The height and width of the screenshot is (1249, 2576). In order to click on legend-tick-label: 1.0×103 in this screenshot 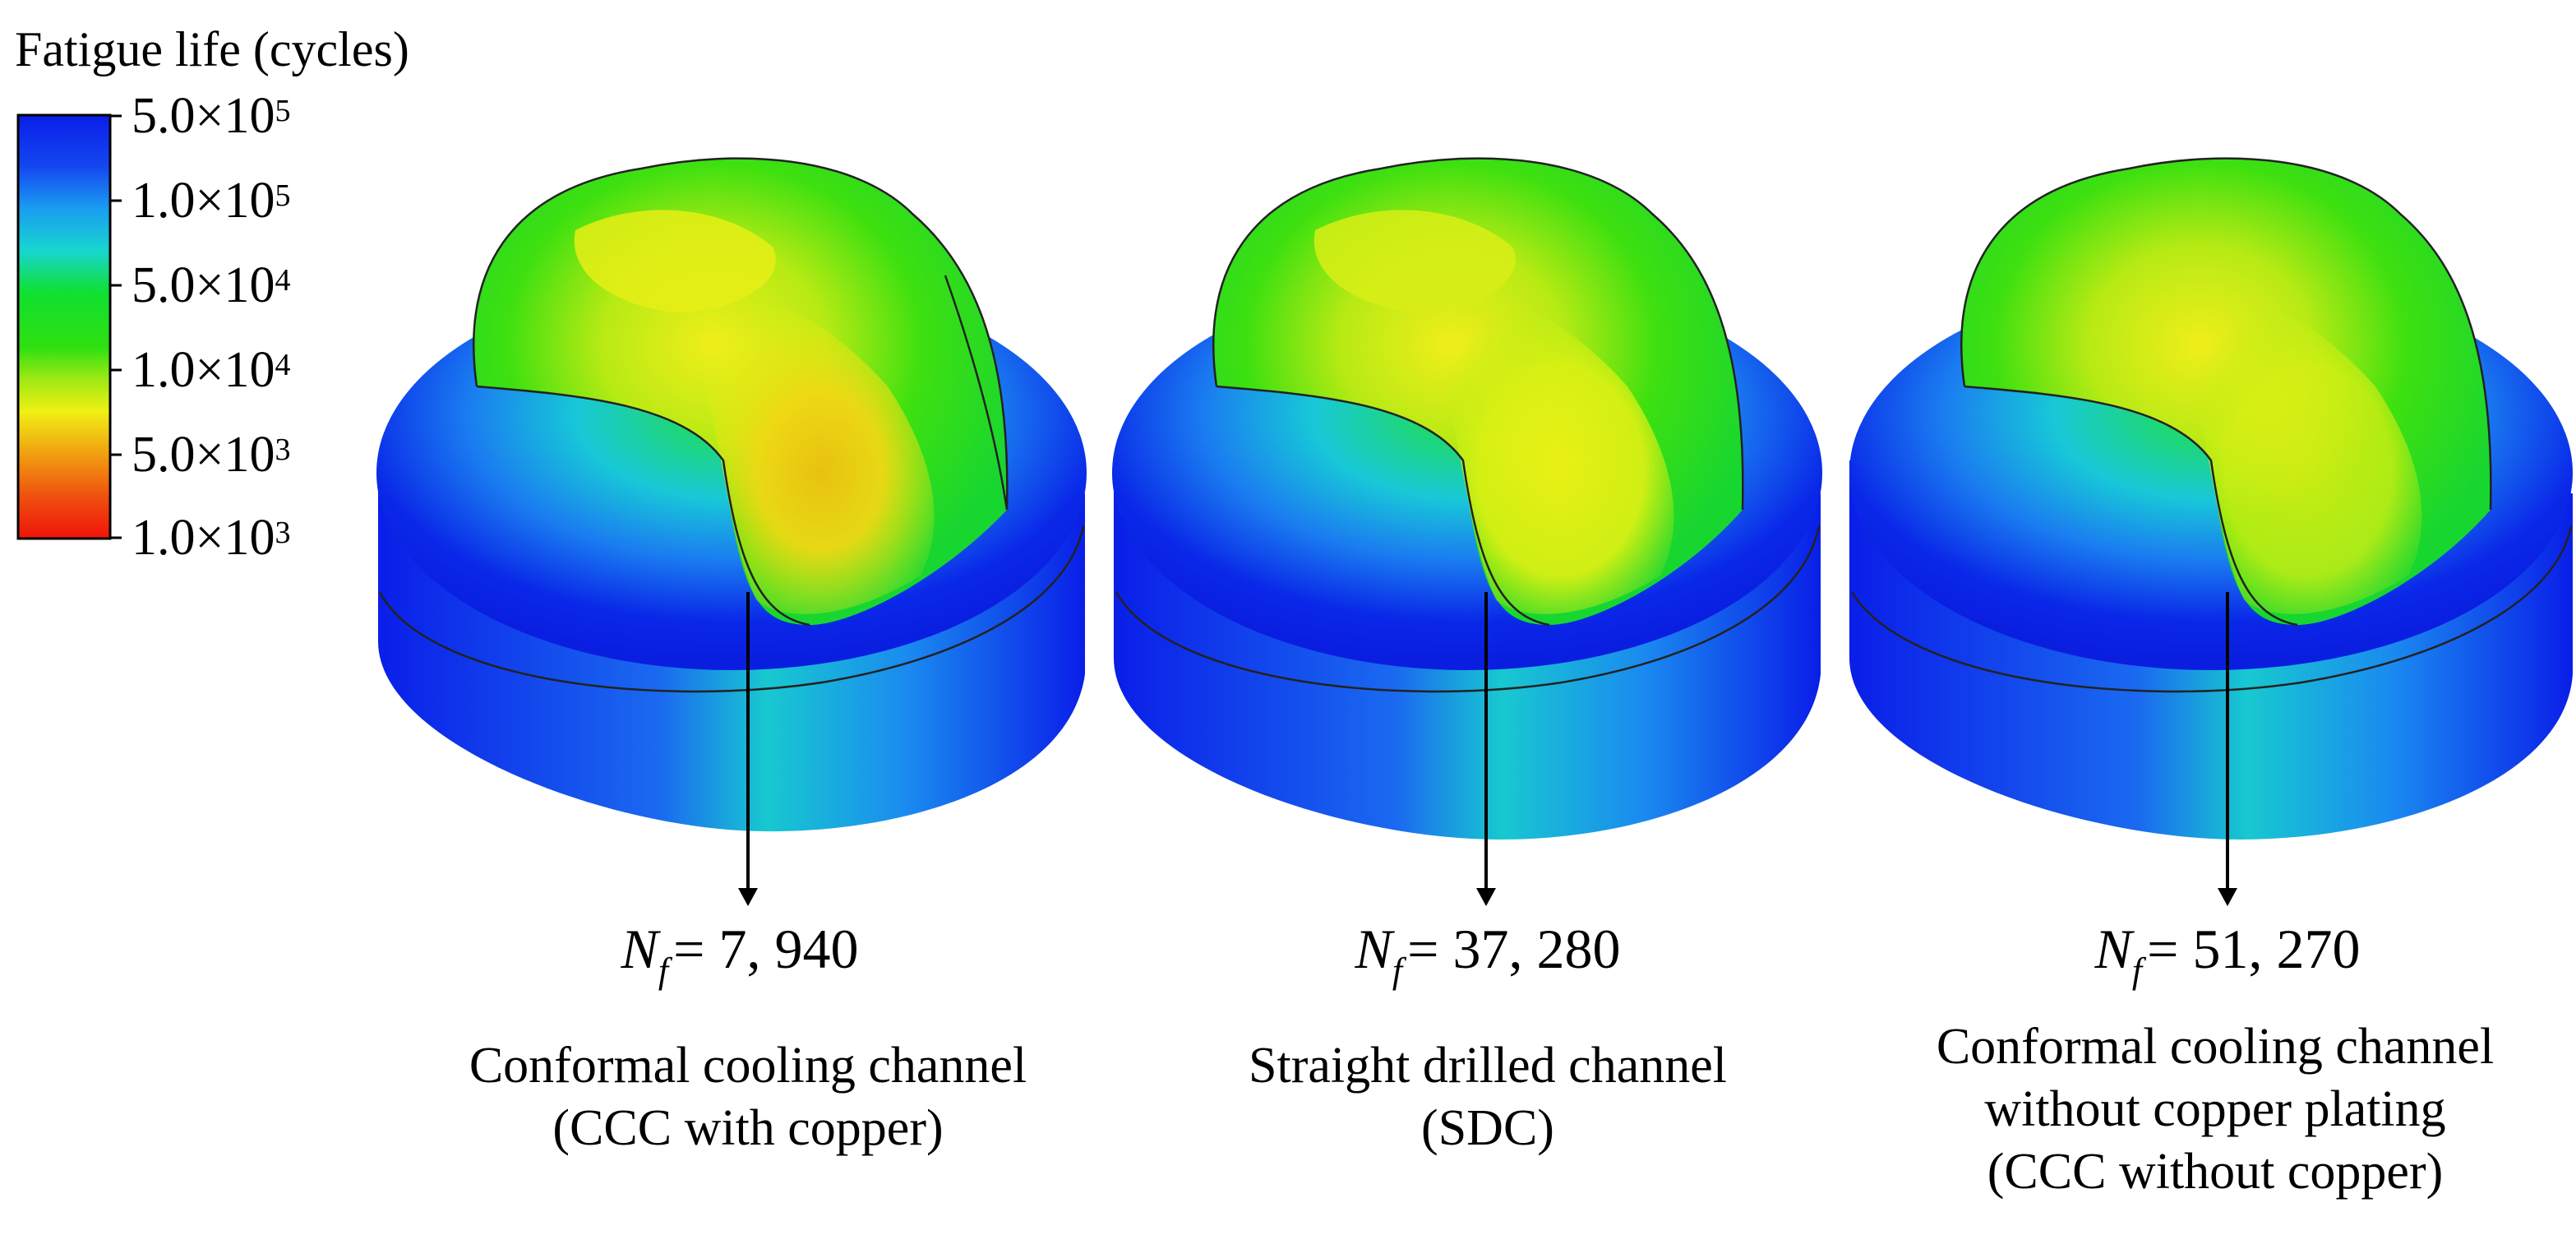, I will do `click(211, 537)`.